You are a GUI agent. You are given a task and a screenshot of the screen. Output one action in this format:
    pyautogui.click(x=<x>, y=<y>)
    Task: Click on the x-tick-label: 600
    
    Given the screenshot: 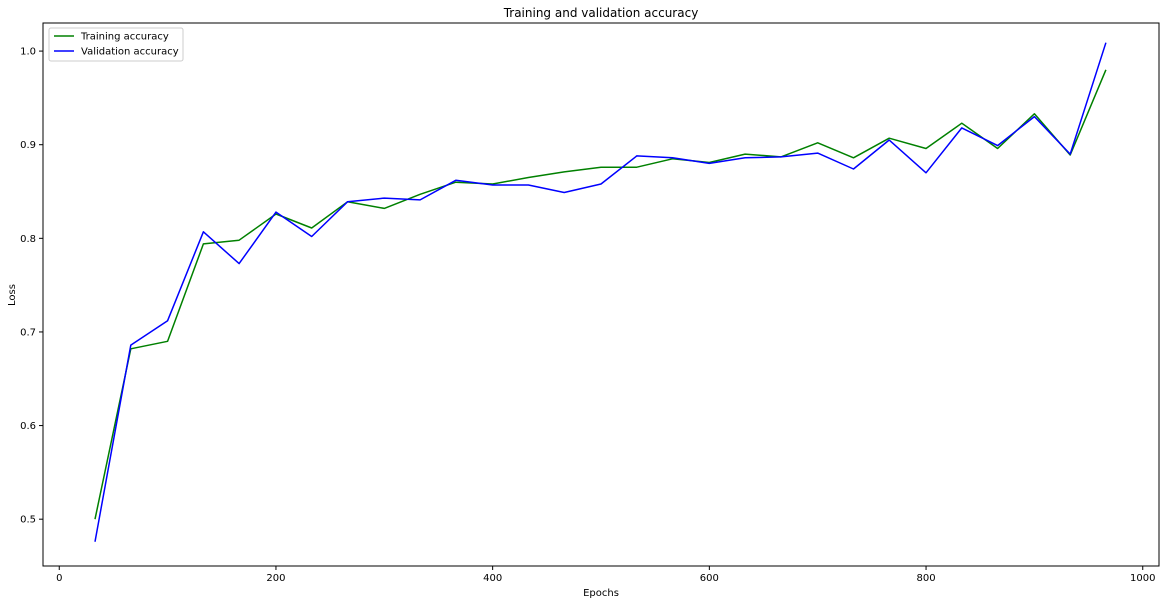 What is the action you would take?
    pyautogui.click(x=709, y=578)
    